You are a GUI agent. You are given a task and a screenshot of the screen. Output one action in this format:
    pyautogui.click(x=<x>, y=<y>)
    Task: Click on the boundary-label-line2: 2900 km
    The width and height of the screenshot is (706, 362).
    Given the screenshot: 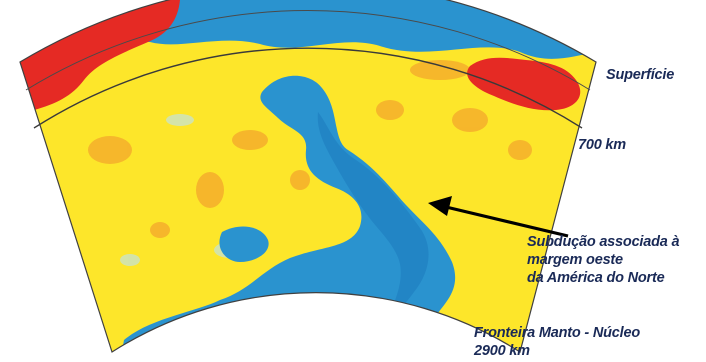 What is the action you would take?
    pyautogui.click(x=502, y=351)
    